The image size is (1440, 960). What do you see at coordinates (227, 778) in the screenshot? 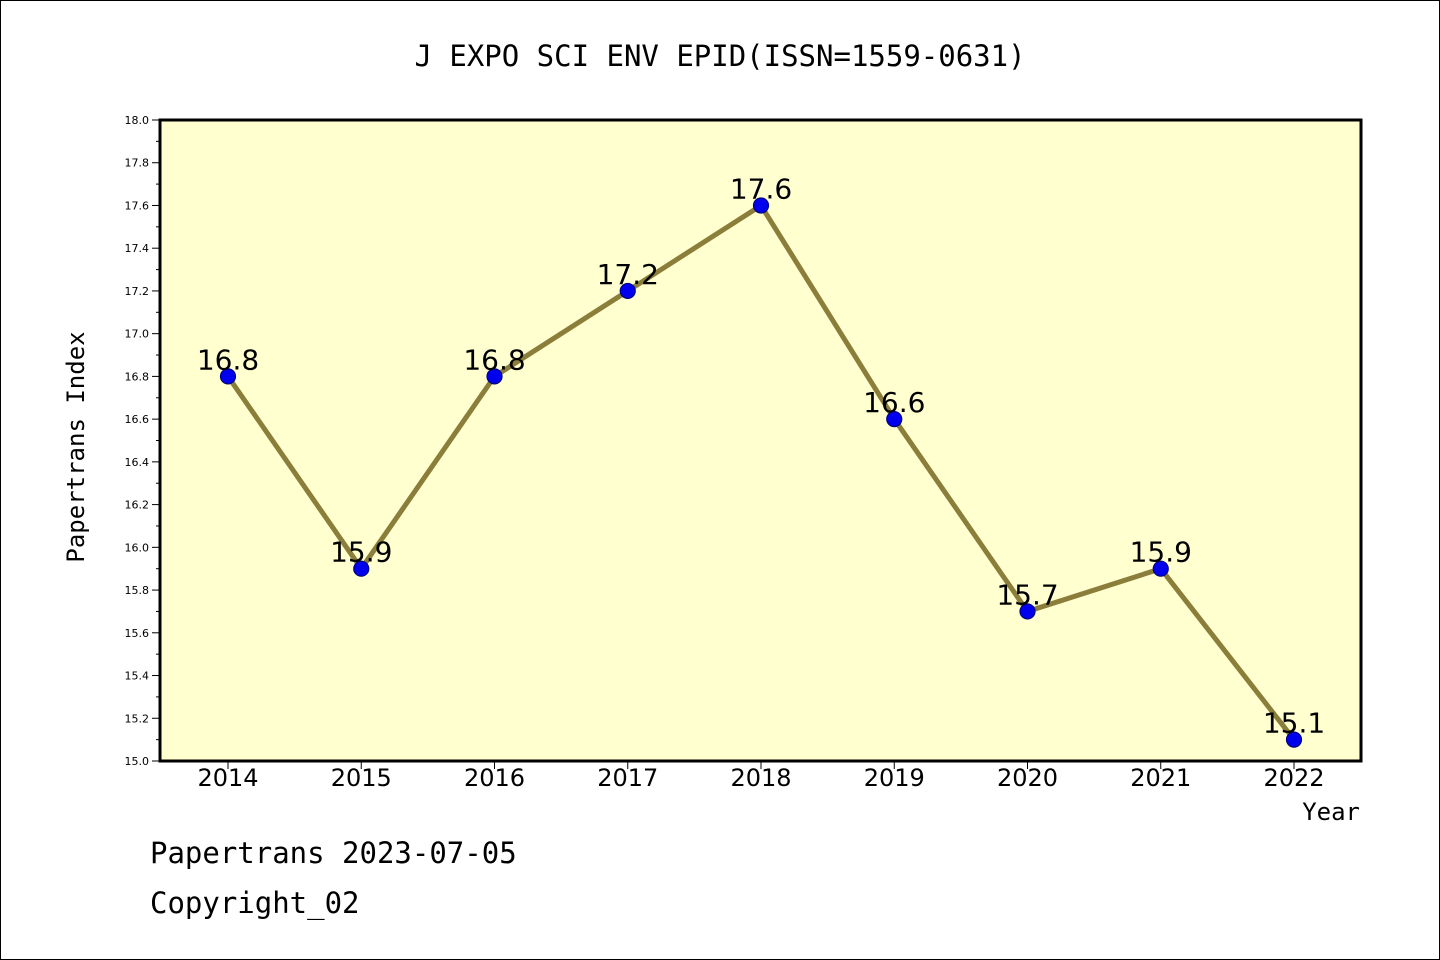
I see `x-tick-label: 2014` at bounding box center [227, 778].